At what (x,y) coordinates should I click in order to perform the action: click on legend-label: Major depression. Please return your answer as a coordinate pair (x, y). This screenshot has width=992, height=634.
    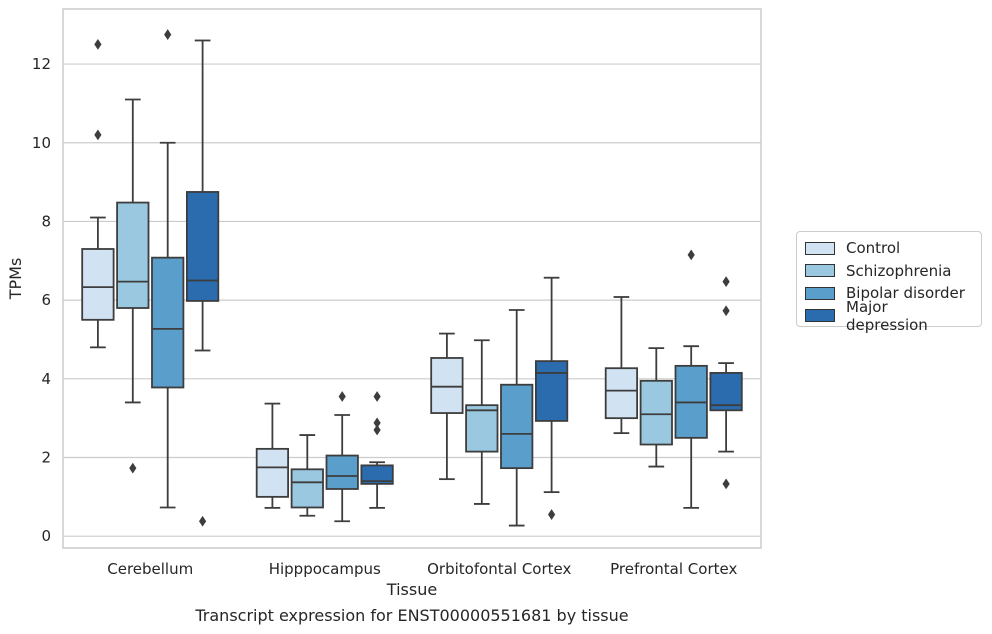
    Looking at the image, I should click on (887, 315).